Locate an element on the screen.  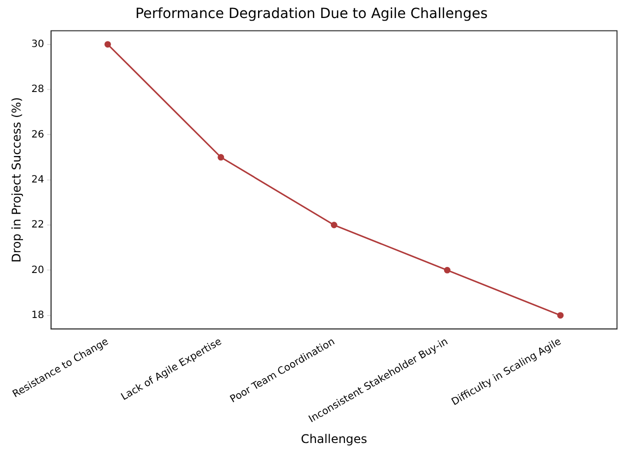
y-tick-label: 26 is located at coordinates (37, 134).